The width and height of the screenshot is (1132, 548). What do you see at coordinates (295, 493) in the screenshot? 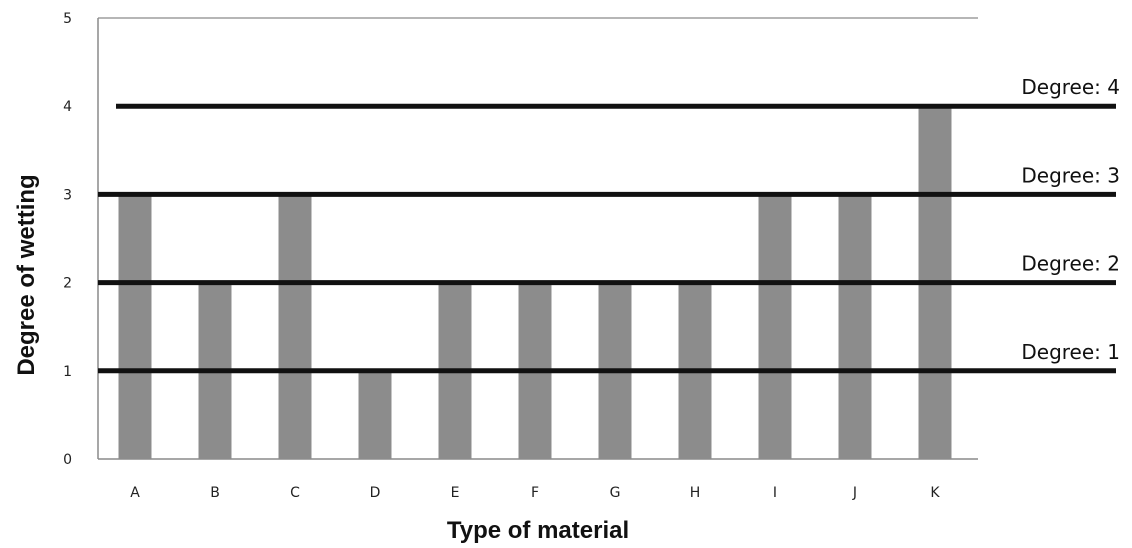
I see `x-tick-label: C` at bounding box center [295, 493].